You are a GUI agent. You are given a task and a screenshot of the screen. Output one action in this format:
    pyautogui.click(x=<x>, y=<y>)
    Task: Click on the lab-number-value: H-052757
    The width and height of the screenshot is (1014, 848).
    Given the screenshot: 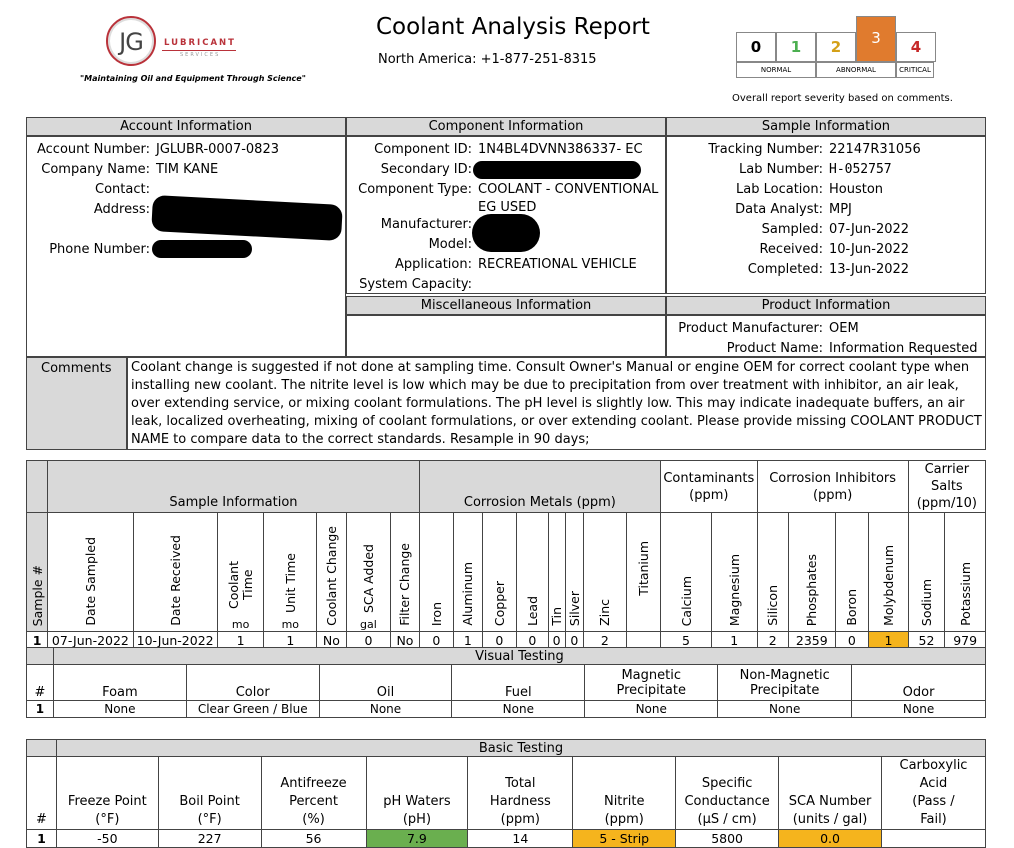 What is the action you would take?
    pyautogui.click(x=860, y=169)
    